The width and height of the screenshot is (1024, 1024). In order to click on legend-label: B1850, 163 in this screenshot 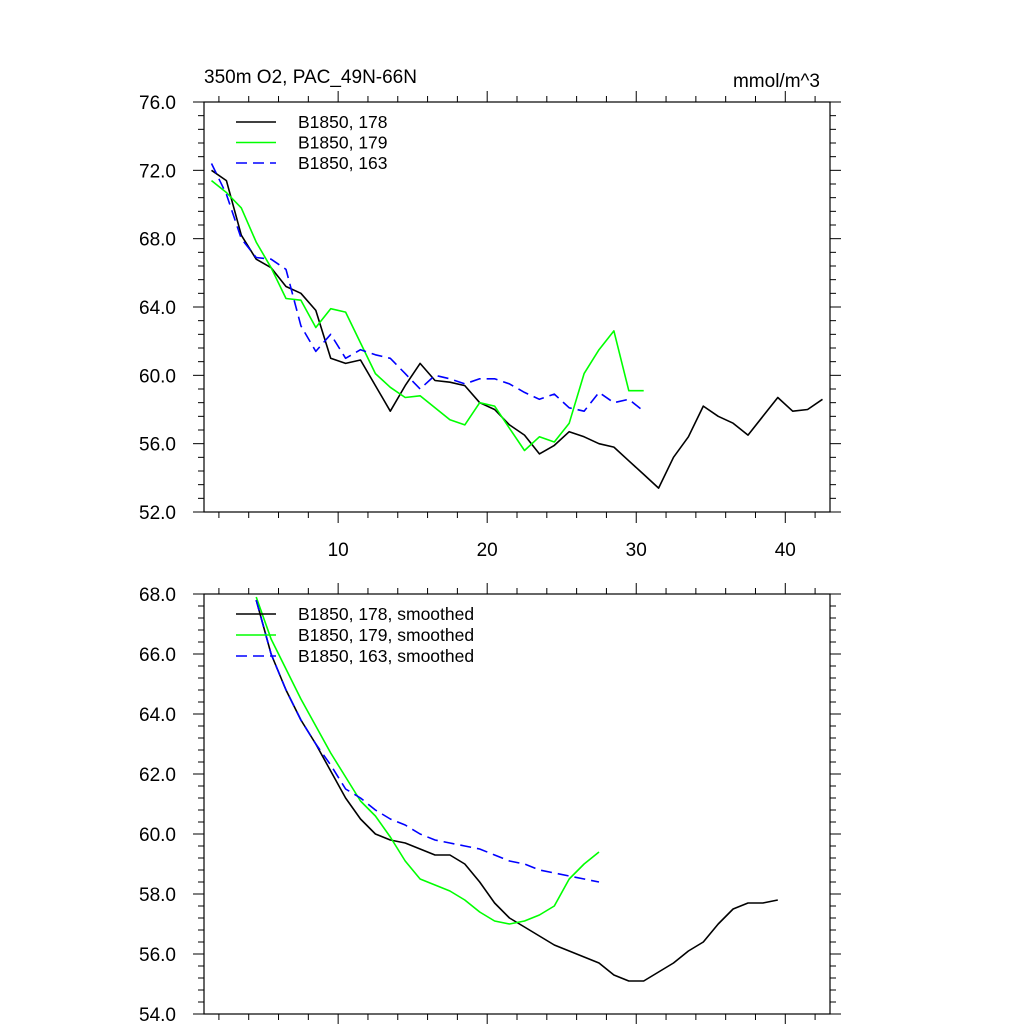, I will do `click(343, 163)`.